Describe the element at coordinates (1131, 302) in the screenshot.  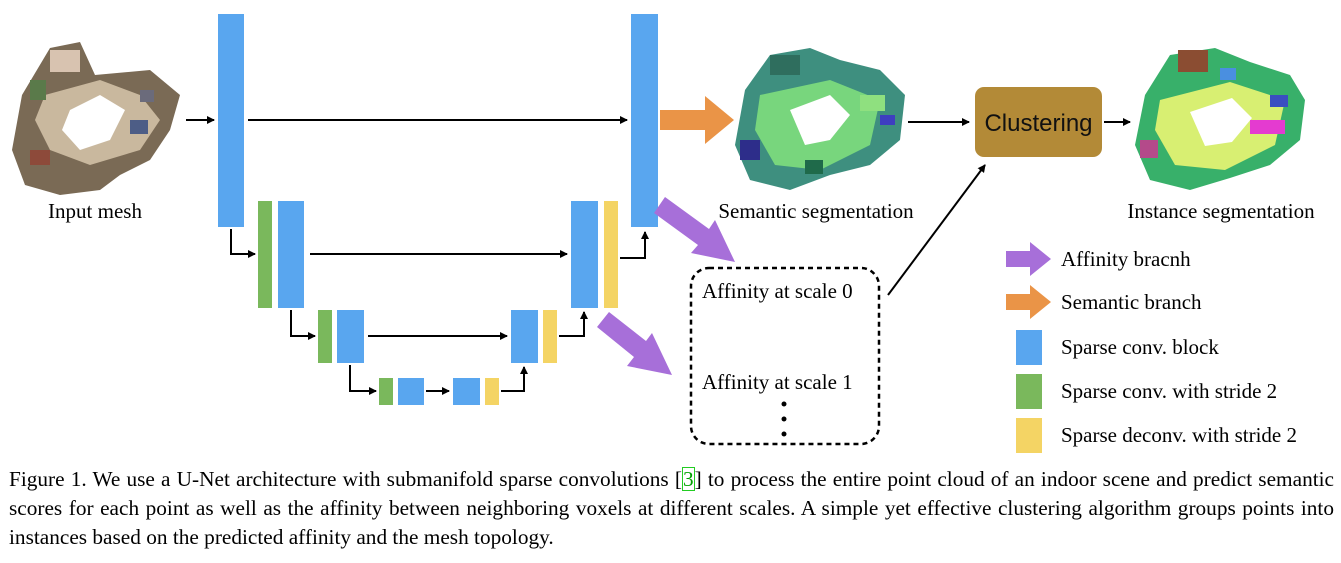
I see `legend-label-semantic: Semantic branch` at that location.